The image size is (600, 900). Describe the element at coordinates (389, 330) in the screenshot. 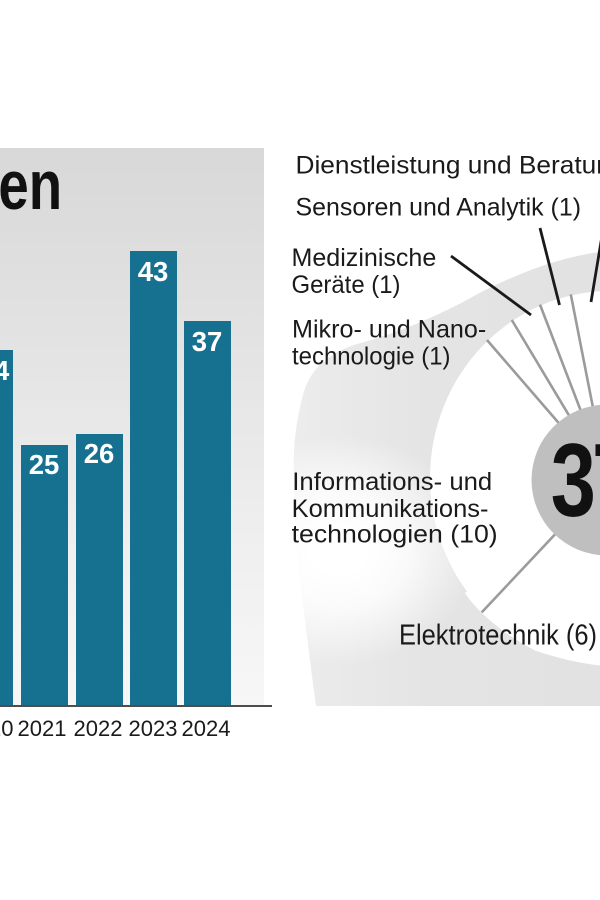

I see `svg-text: Mikro- und Nano-` at that location.